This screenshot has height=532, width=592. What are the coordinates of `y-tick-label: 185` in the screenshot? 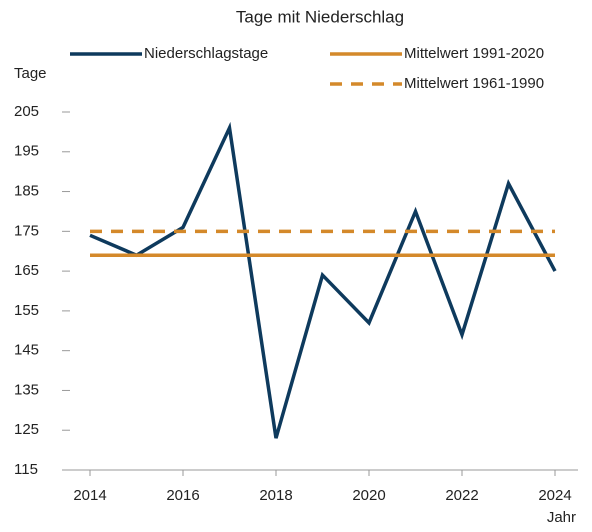 It's located at (26, 191).